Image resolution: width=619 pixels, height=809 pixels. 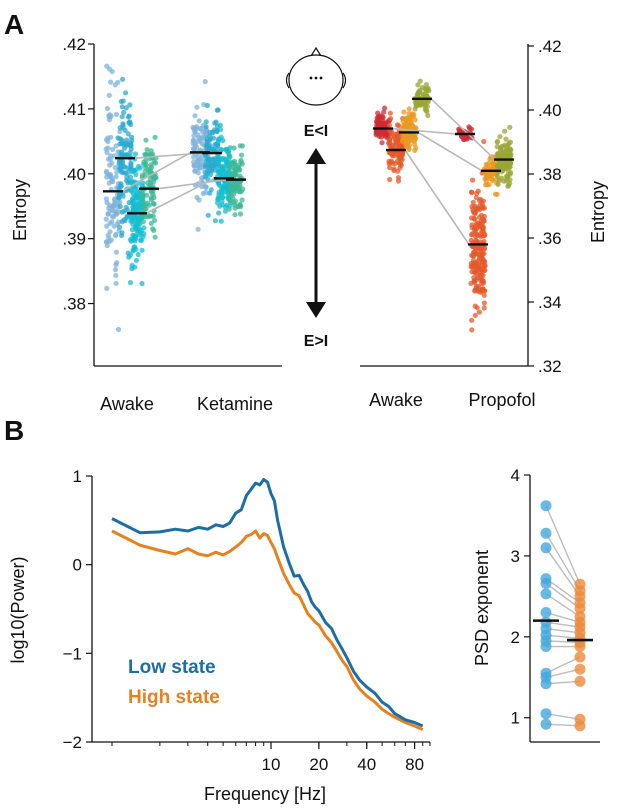 What do you see at coordinates (515, 556) in the screenshot?
I see `y-tick-label: 3` at bounding box center [515, 556].